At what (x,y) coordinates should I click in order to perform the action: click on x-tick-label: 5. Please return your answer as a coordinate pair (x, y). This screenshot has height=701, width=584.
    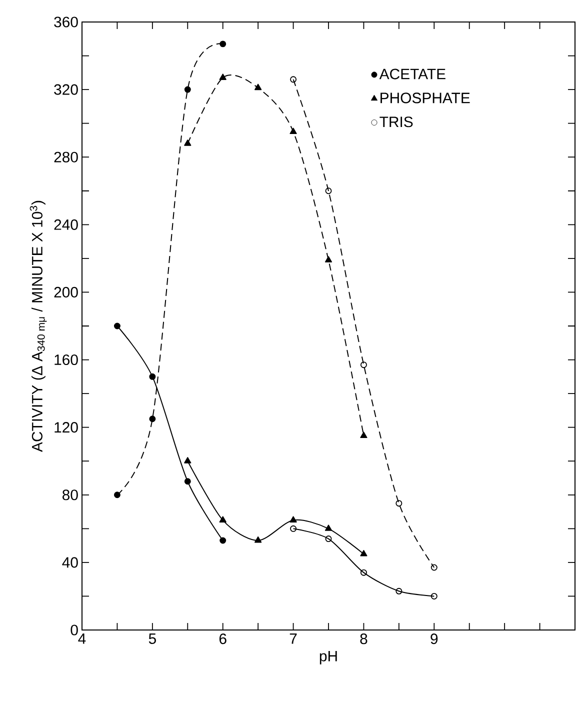
    Looking at the image, I should click on (152, 639).